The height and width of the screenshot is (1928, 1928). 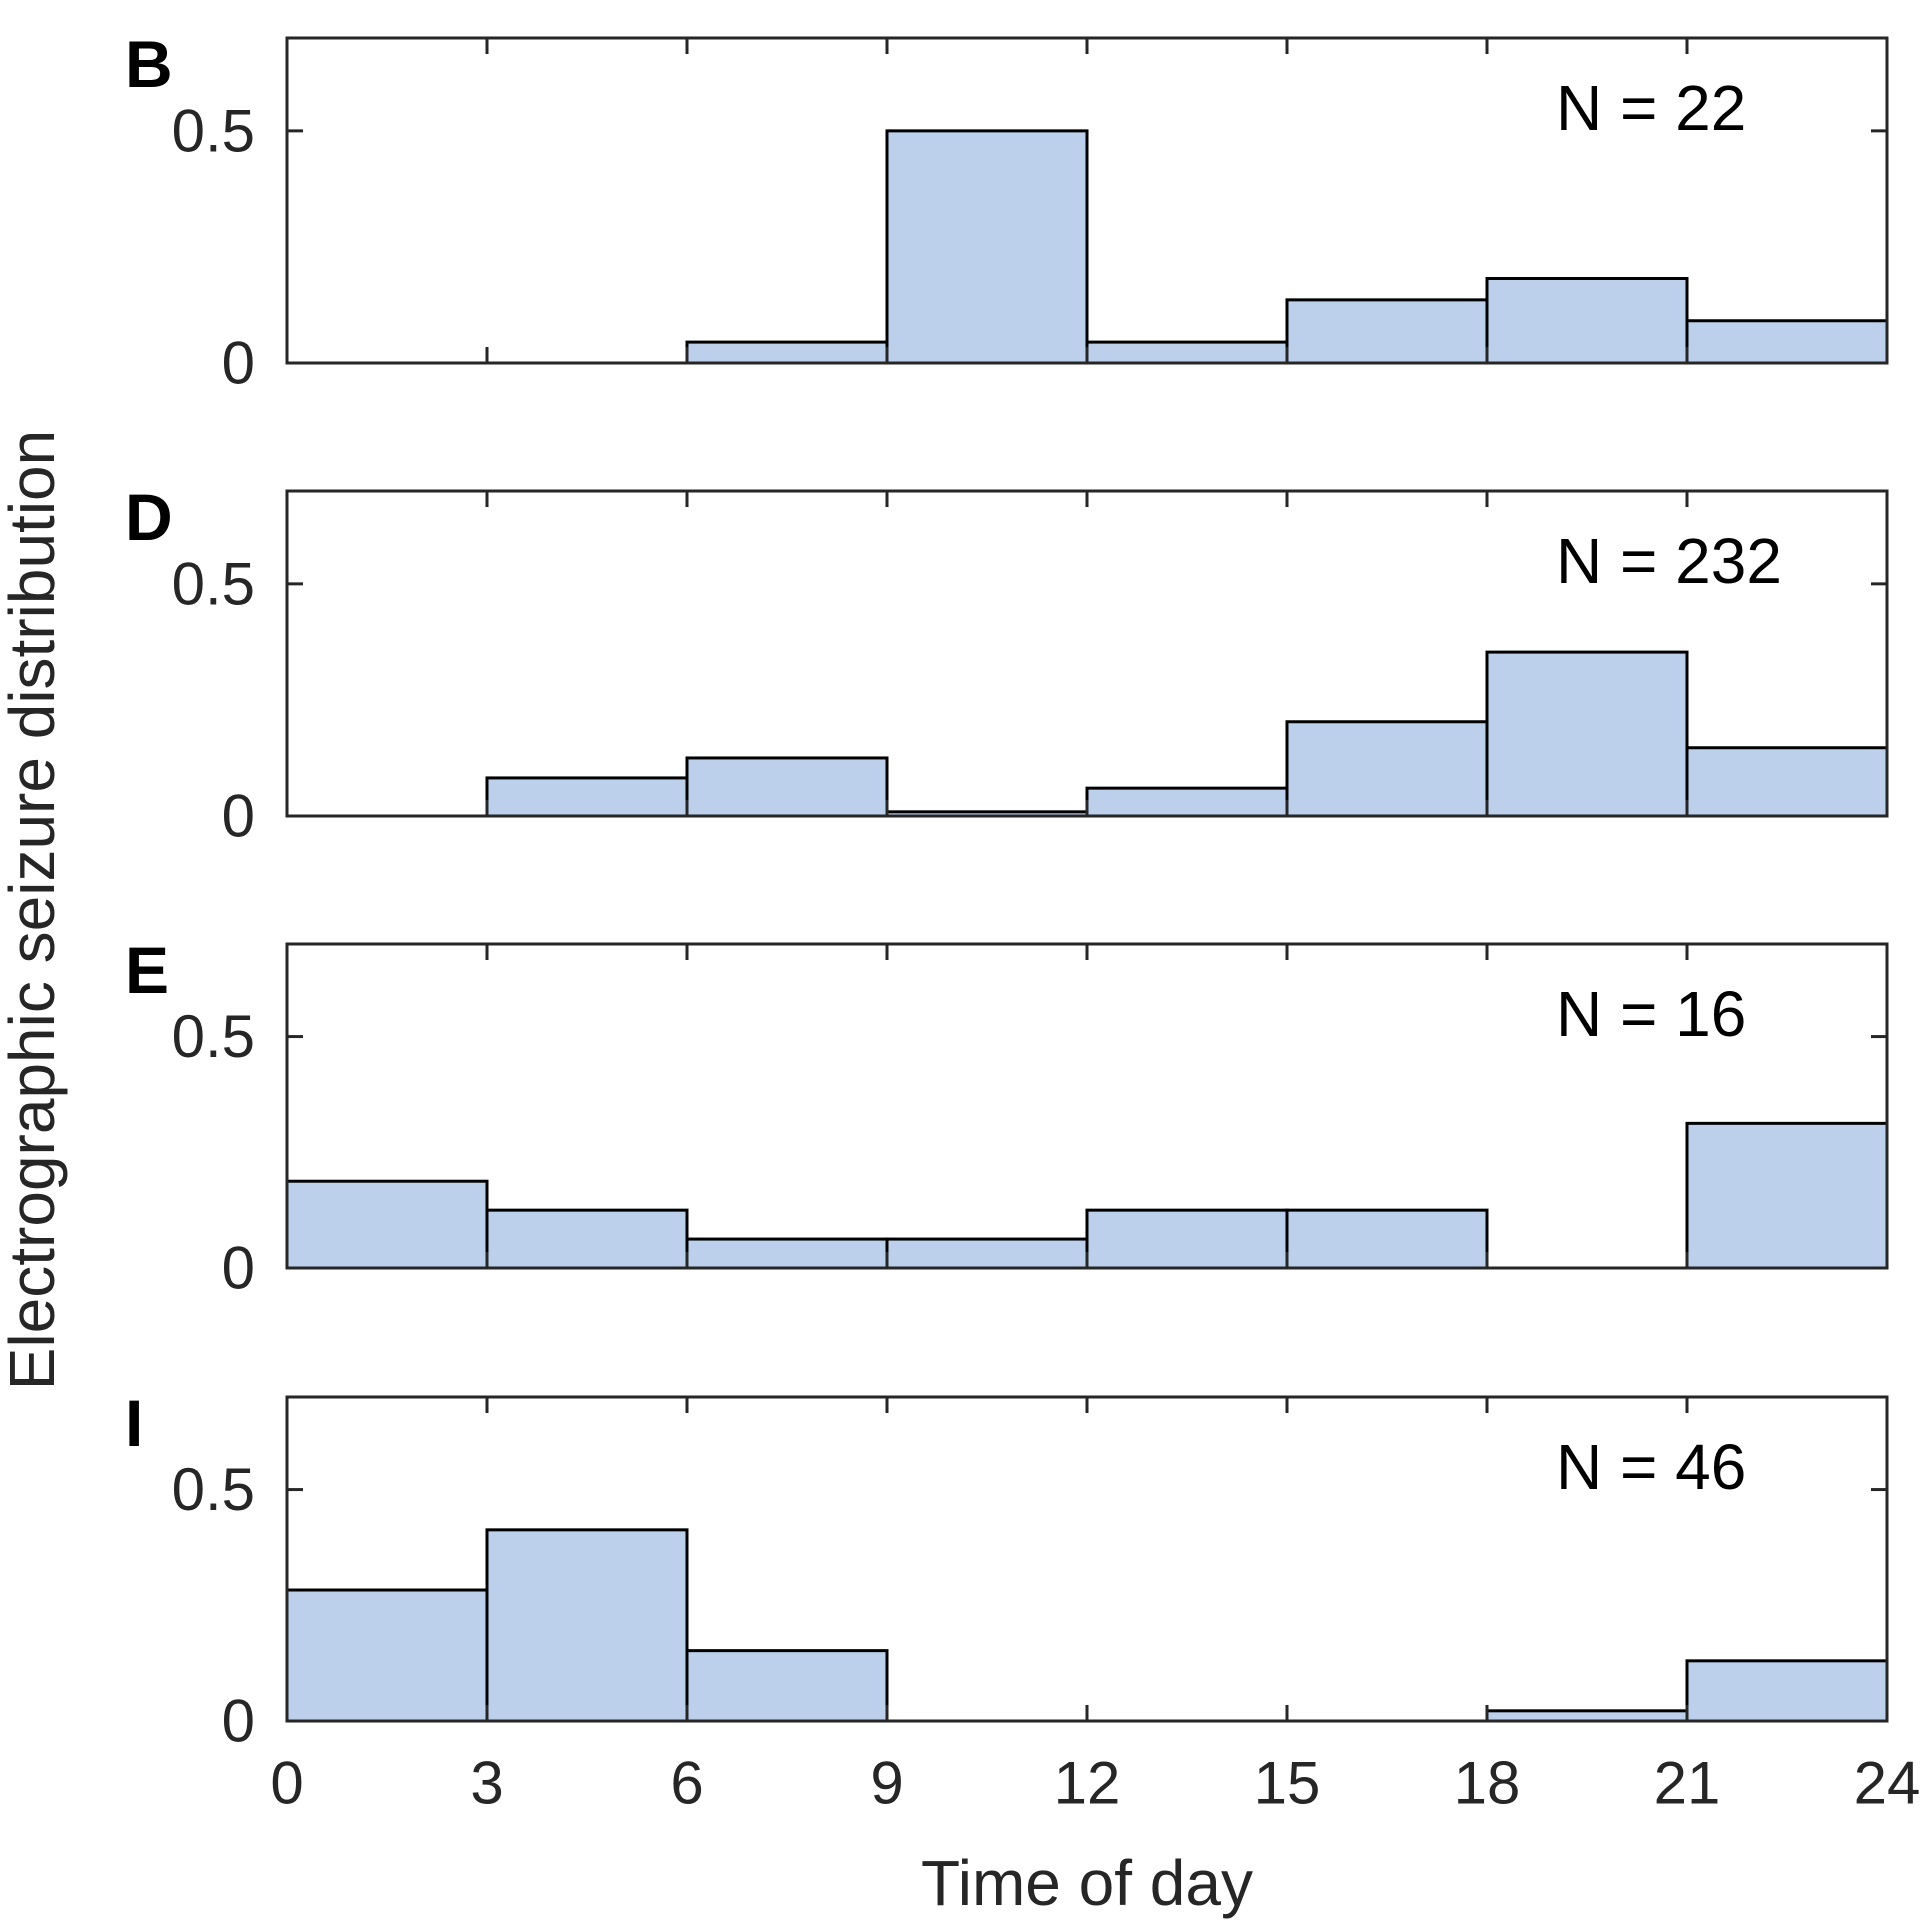 I want to click on panel-letter: I, so click(x=134, y=1423).